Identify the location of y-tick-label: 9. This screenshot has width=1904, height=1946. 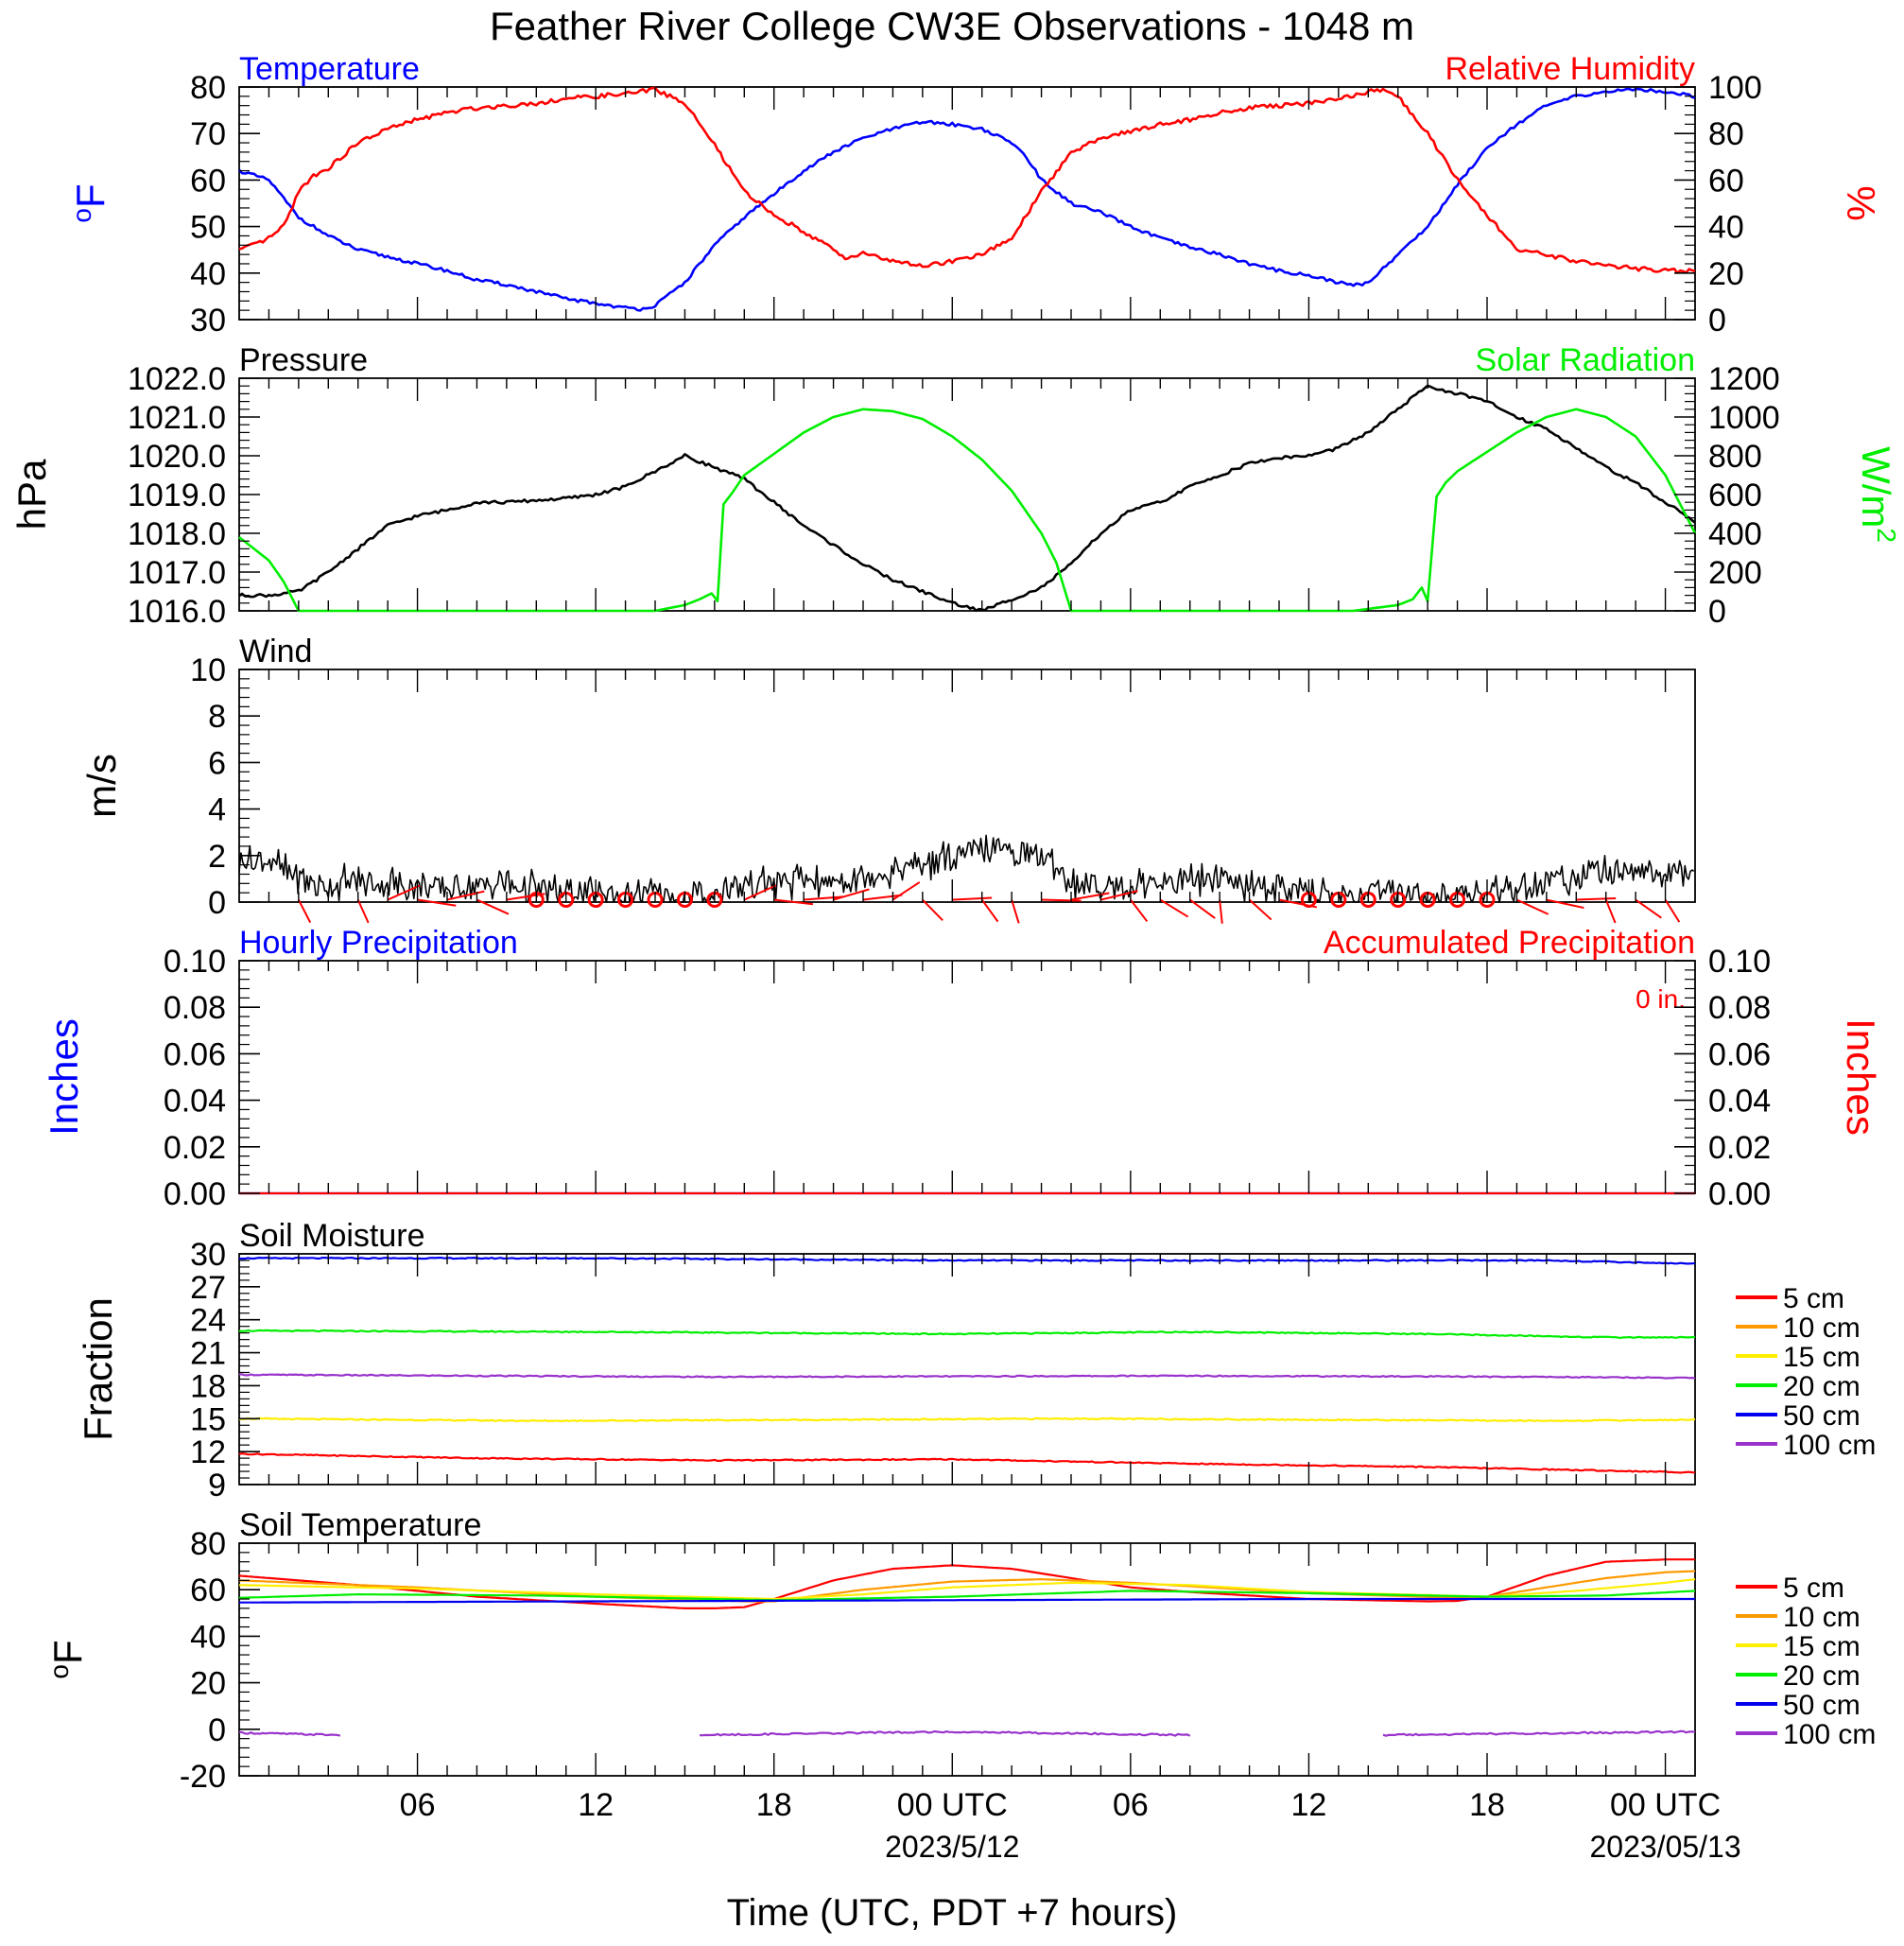
(217, 1486).